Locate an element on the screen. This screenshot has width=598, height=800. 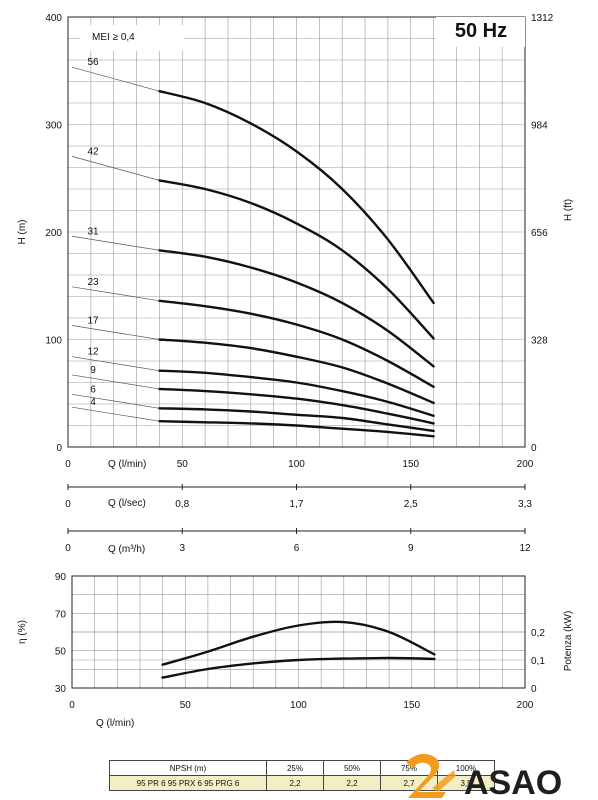
head-x-tick-labels: 0 50 100 150 200 is located at coordinates (299, 464).